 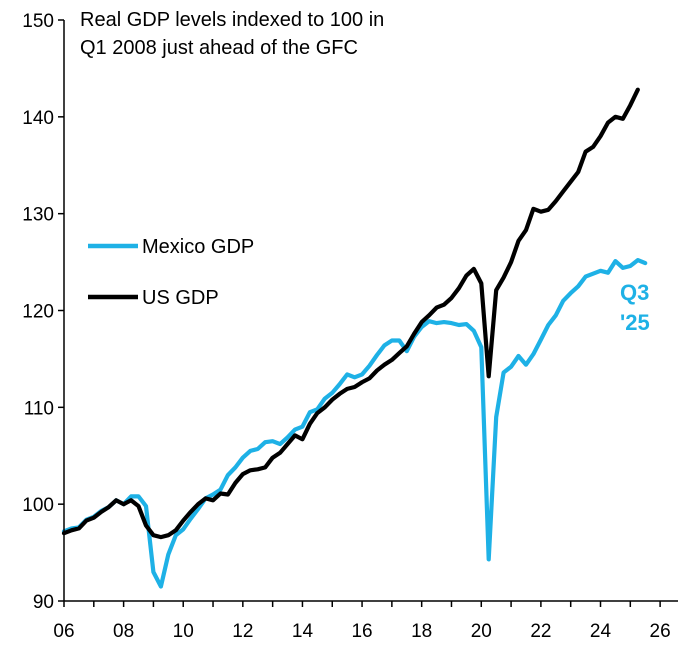 What do you see at coordinates (183, 631) in the screenshot?
I see `x-tick-label: 10` at bounding box center [183, 631].